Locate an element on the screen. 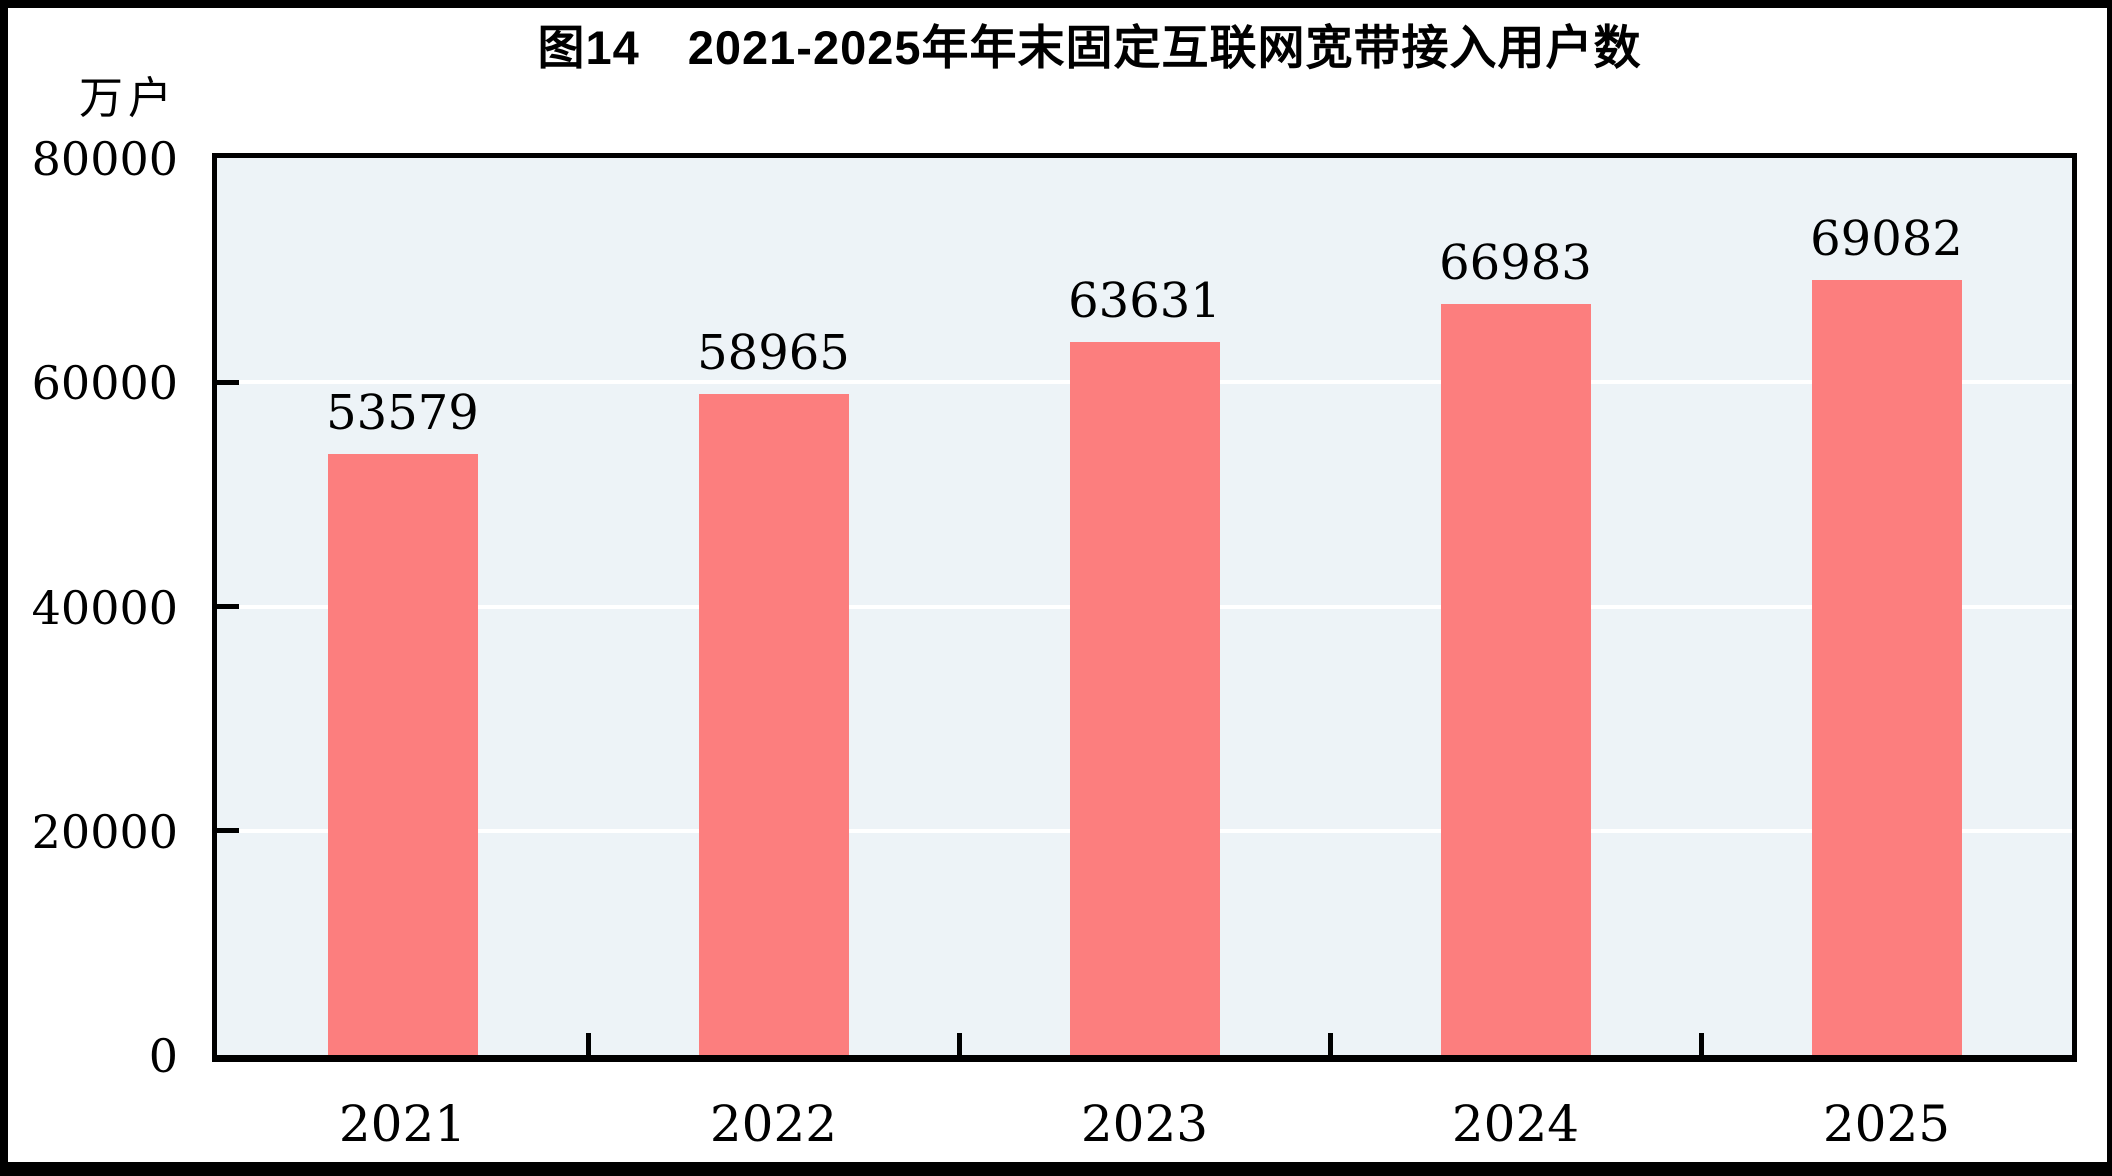 This screenshot has width=2112, height=1176. x-axis-tick-label-2025: 2025 is located at coordinates (1886, 1124).